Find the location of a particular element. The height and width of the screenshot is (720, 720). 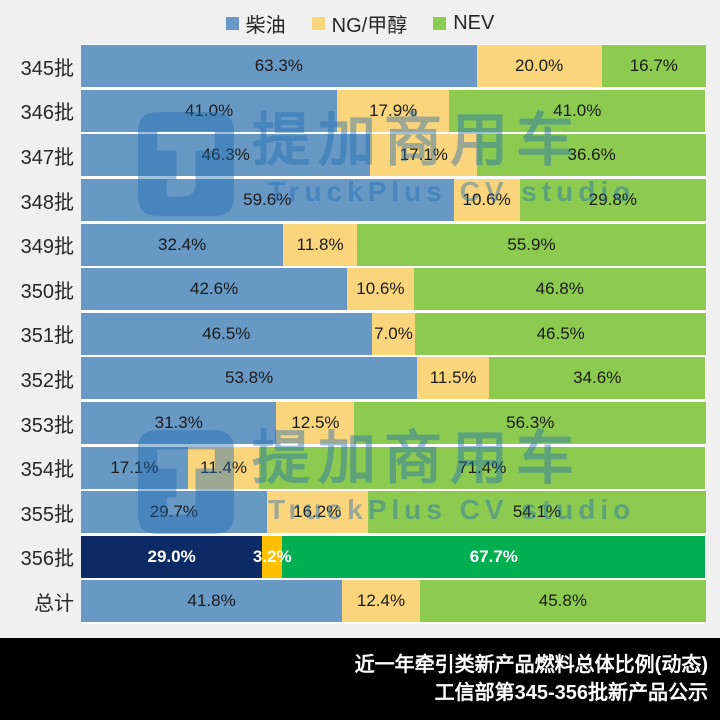

legend: 柴油 NG/甲醇 NEV is located at coordinates (360, 23).